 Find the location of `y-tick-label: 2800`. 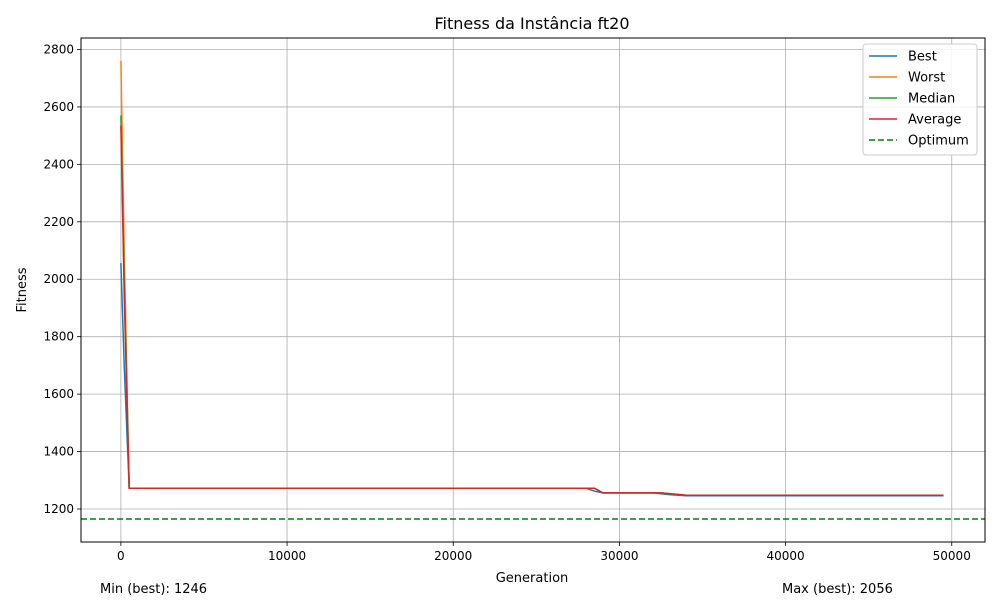

y-tick-label: 2800 is located at coordinates (58, 49).